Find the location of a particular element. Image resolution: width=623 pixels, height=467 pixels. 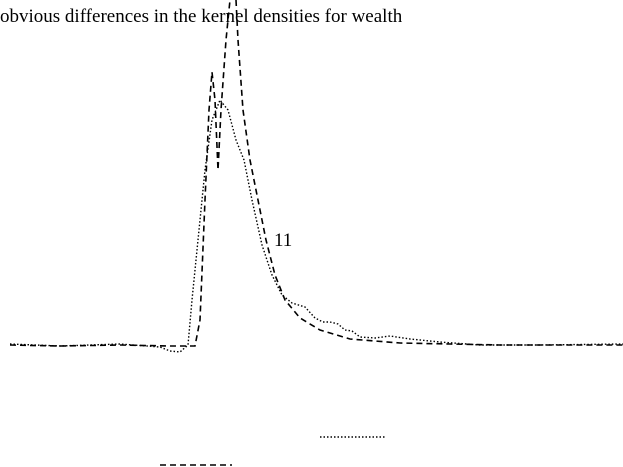

page-number: 11 is located at coordinates (283, 240).